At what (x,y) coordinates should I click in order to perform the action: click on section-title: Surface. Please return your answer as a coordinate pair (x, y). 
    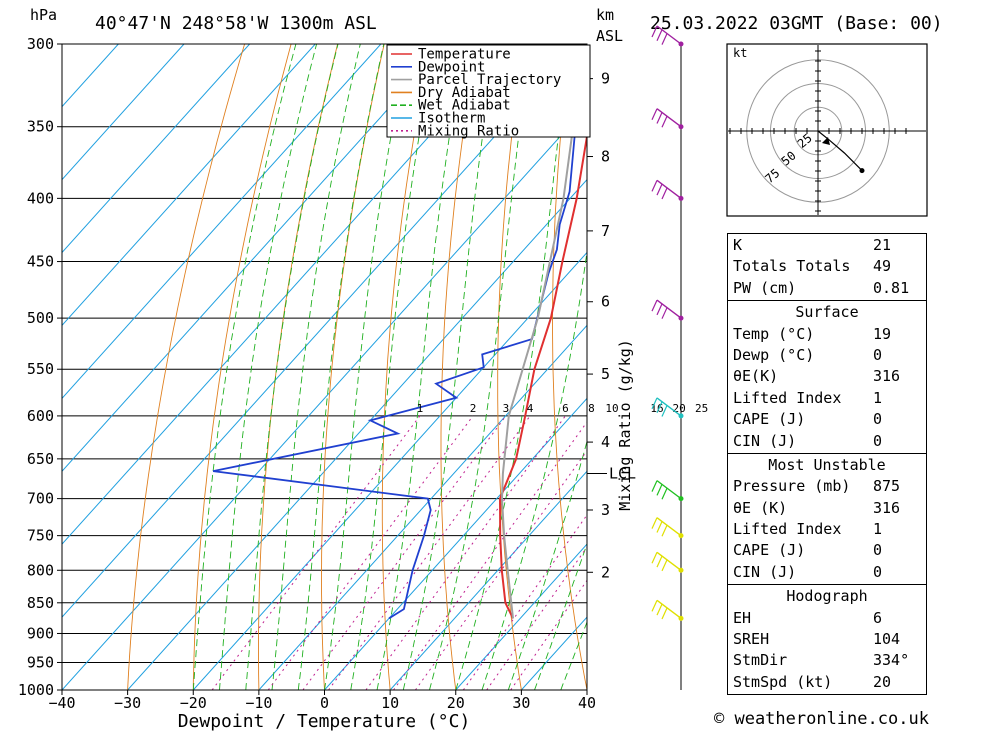
    Looking at the image, I should click on (827, 312).